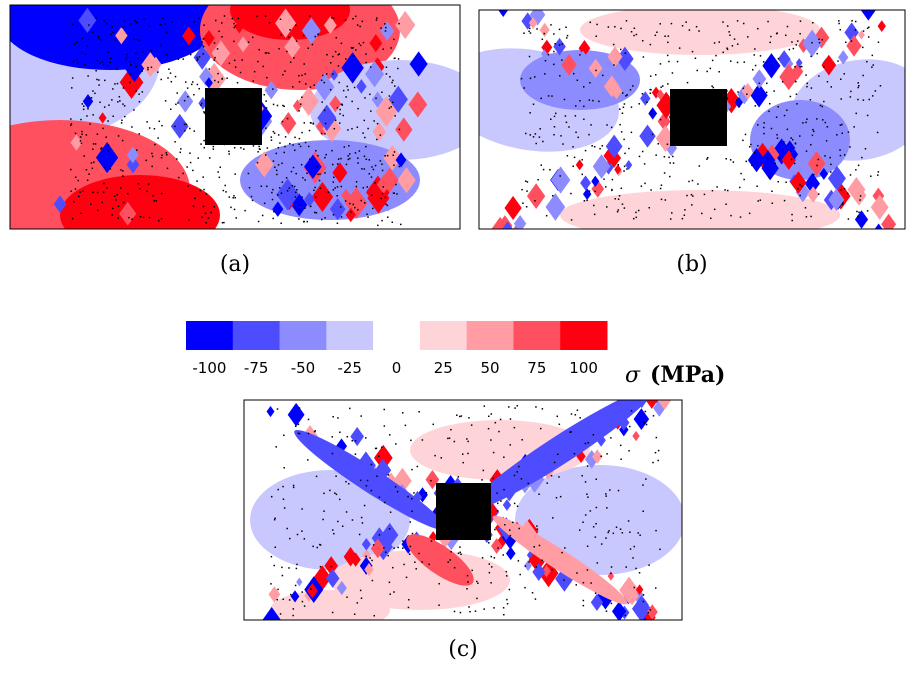 The image size is (911, 676). What do you see at coordinates (584, 335) in the screenshot?
I see `colorbar-cell` at bounding box center [584, 335].